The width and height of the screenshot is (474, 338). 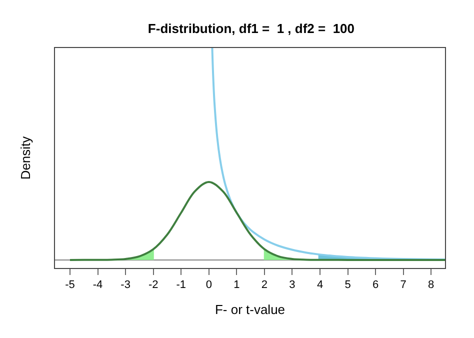 I want to click on x-tick-label: -3, so click(x=125, y=285).